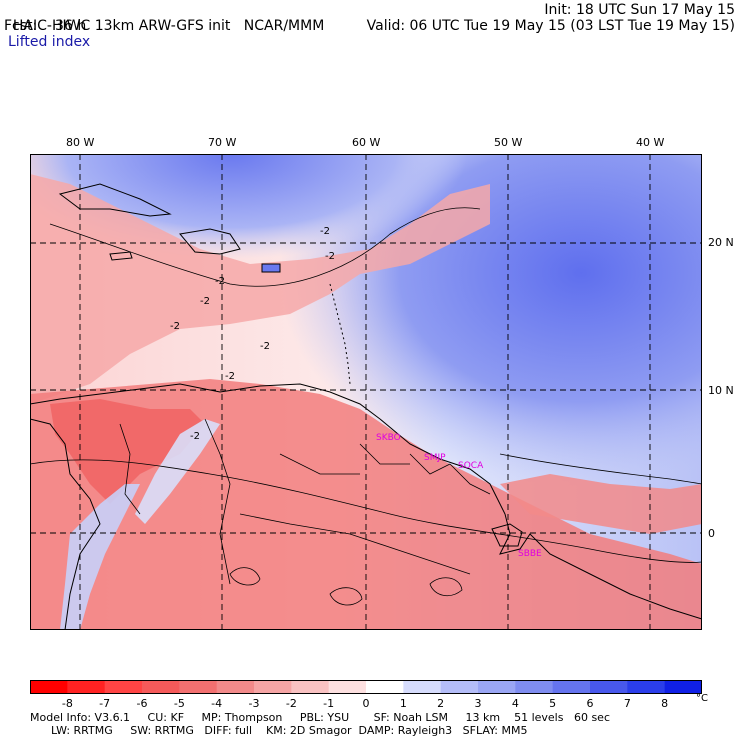 Image resolution: width=740 pixels, height=740 pixels. Describe the element at coordinates (265, 247) in the screenshot. I see `contour-minus2-caribbean` at that location.